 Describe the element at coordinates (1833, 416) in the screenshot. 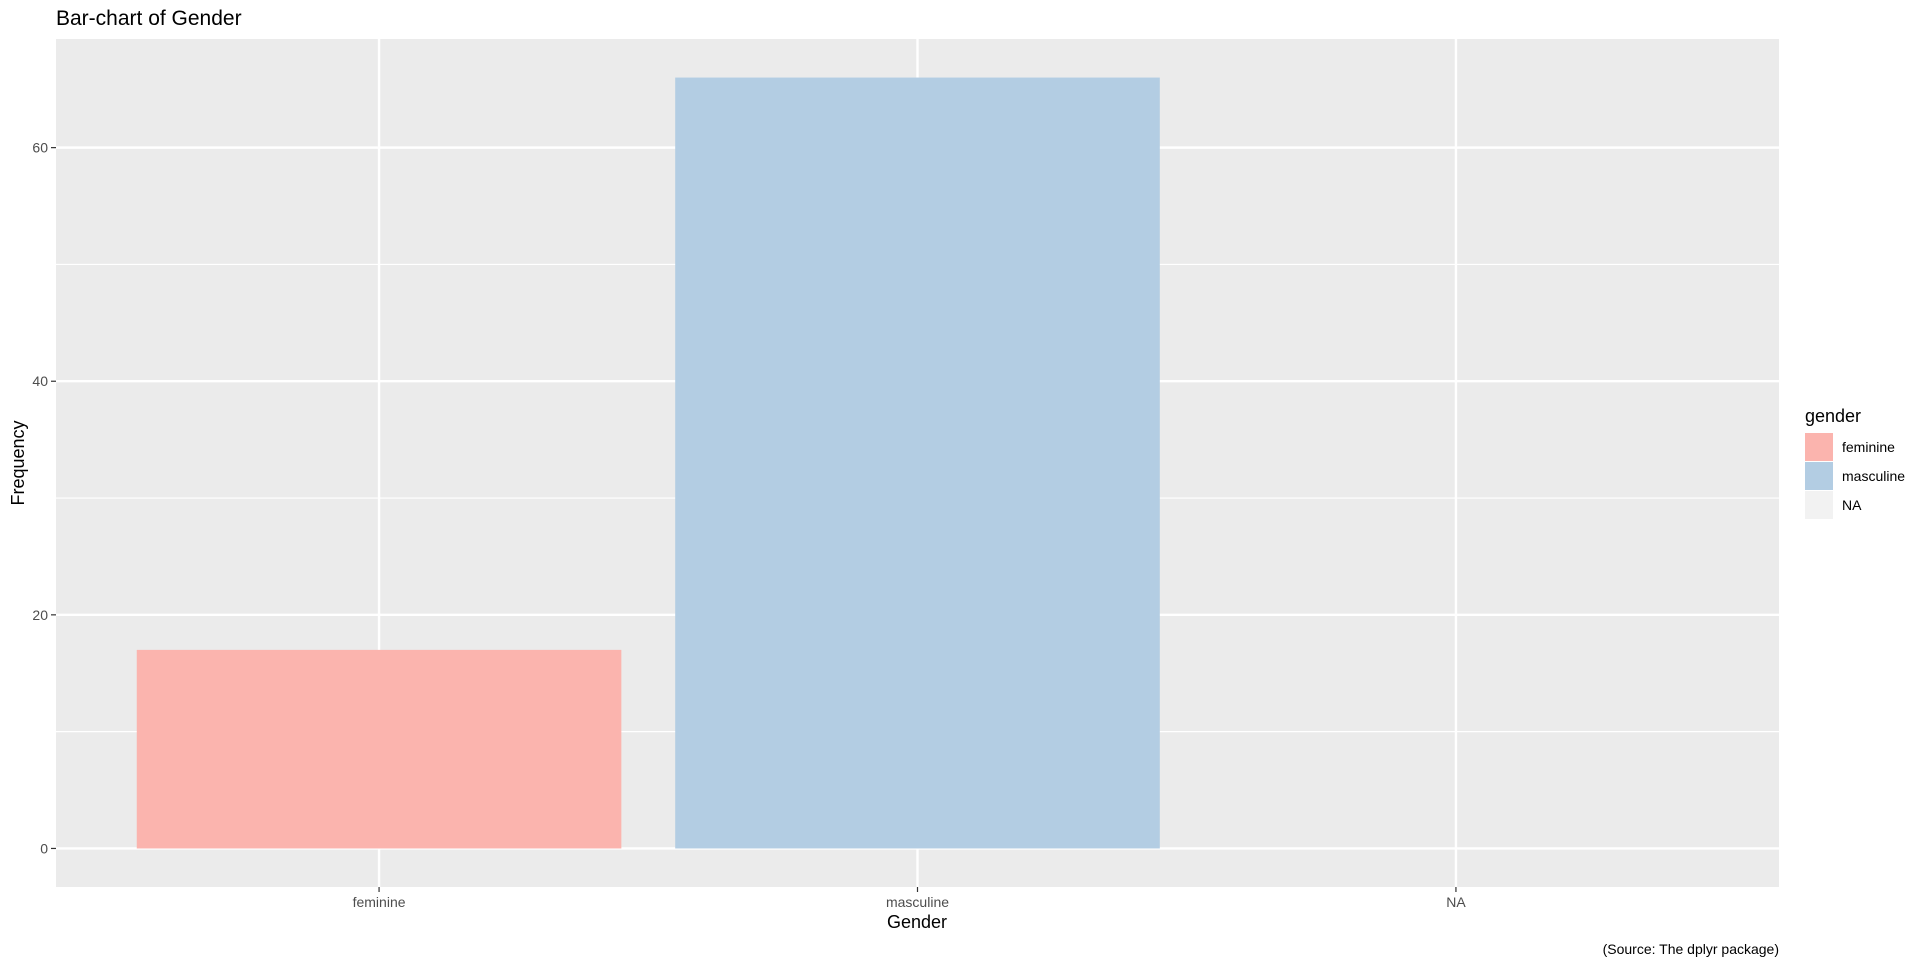

I see `legend-title: gender` at that location.